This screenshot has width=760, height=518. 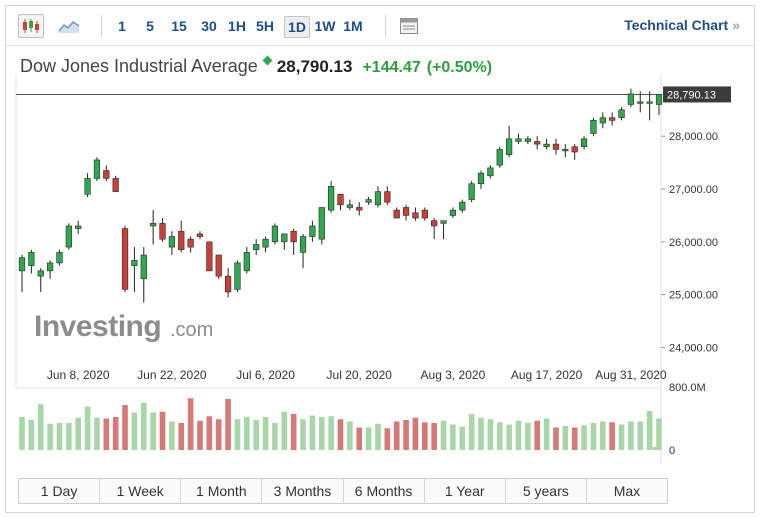 I want to click on interval-button-1h: 1H, so click(x=237, y=26).